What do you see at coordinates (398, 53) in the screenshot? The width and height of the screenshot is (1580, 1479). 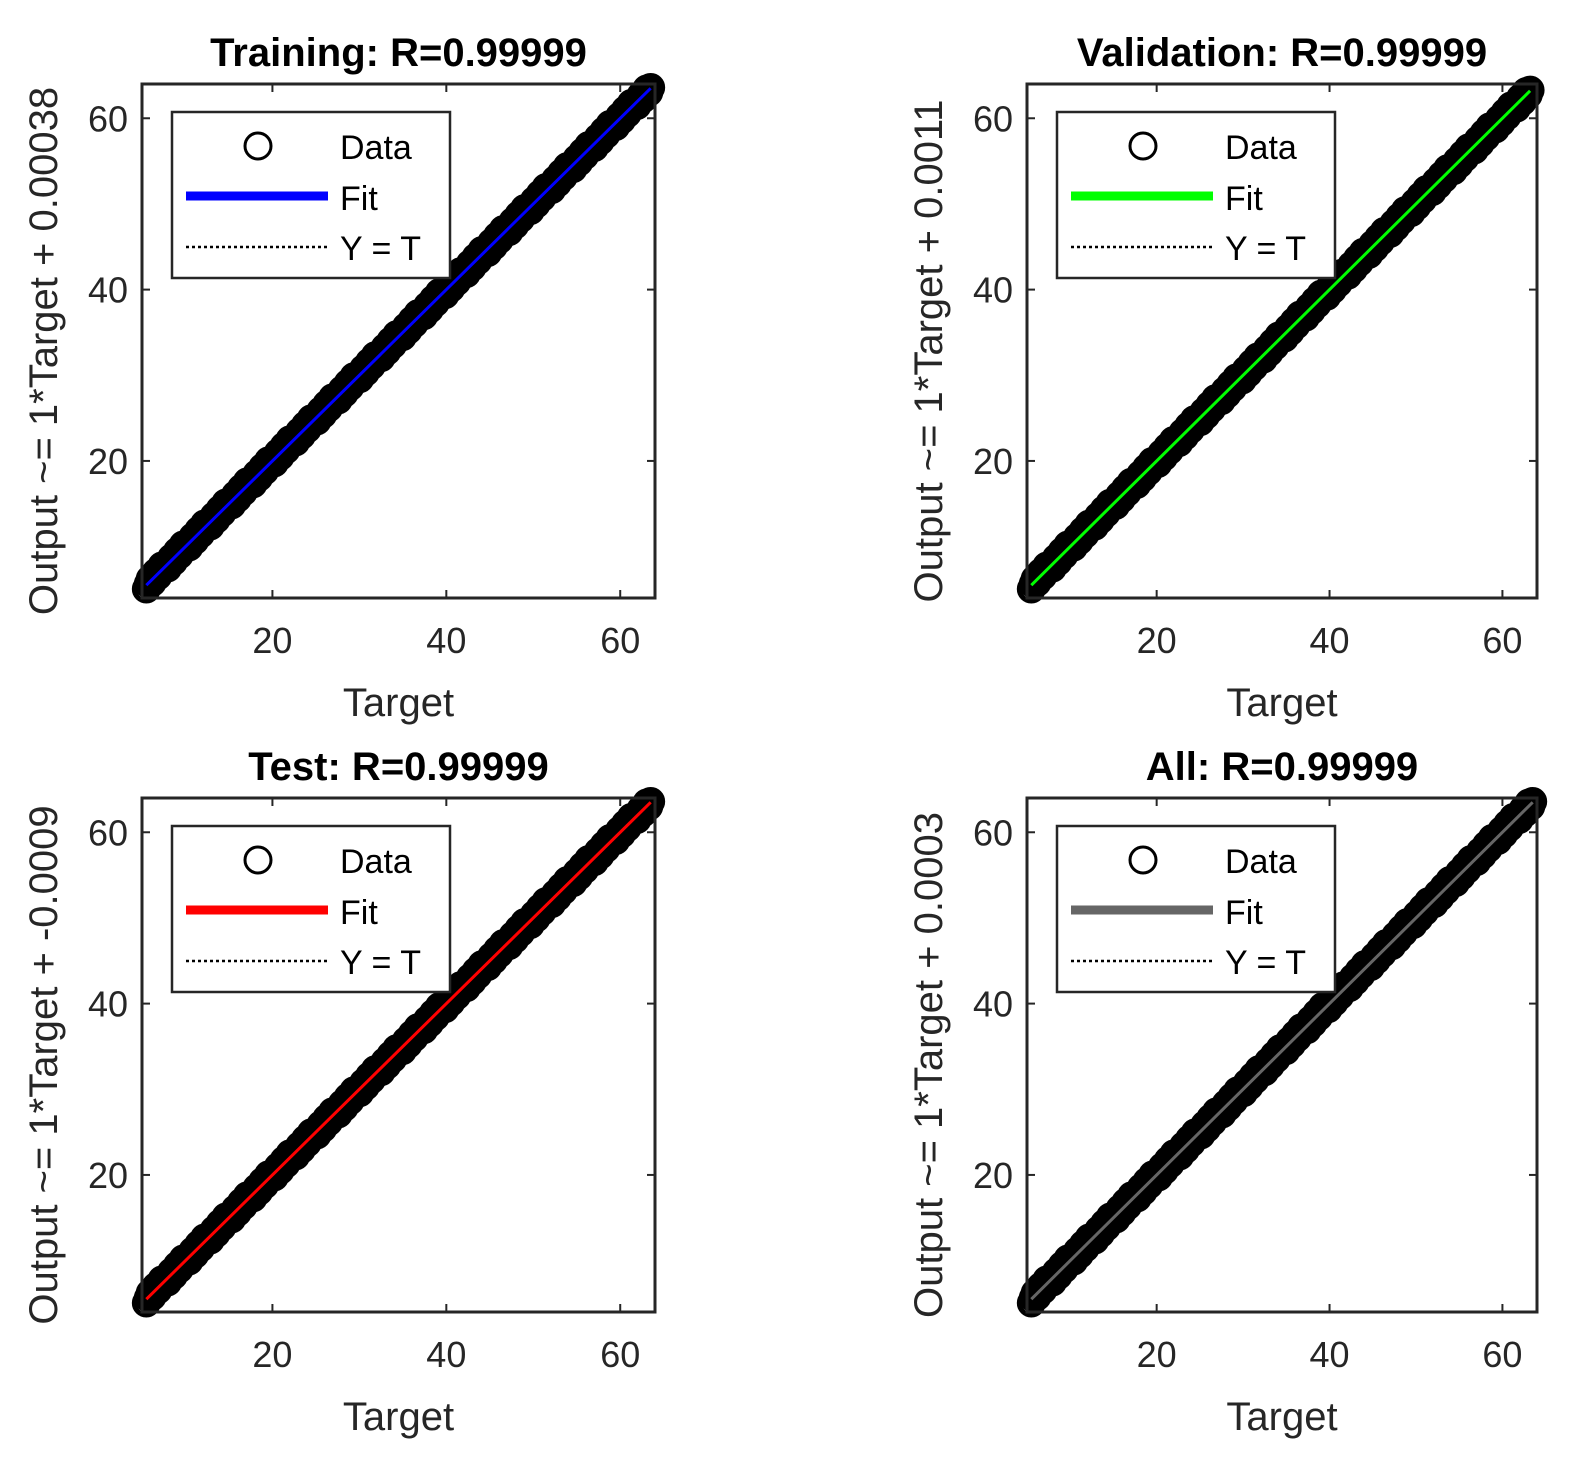 I see `chart-title: Training: R=0.99999` at bounding box center [398, 53].